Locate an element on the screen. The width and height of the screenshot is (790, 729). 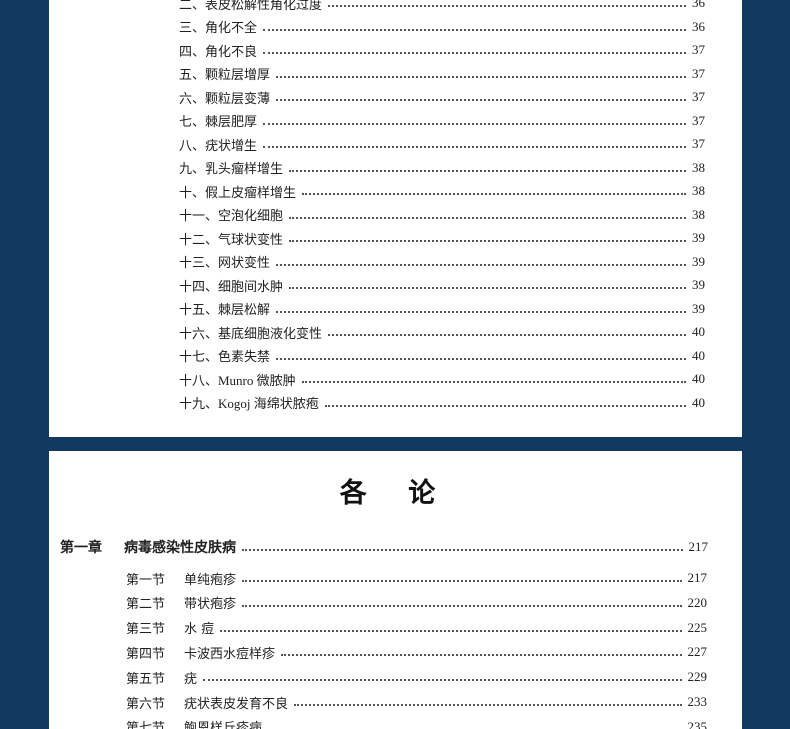
toc-label: 十五、棘层松解 is located at coordinates (225, 309).